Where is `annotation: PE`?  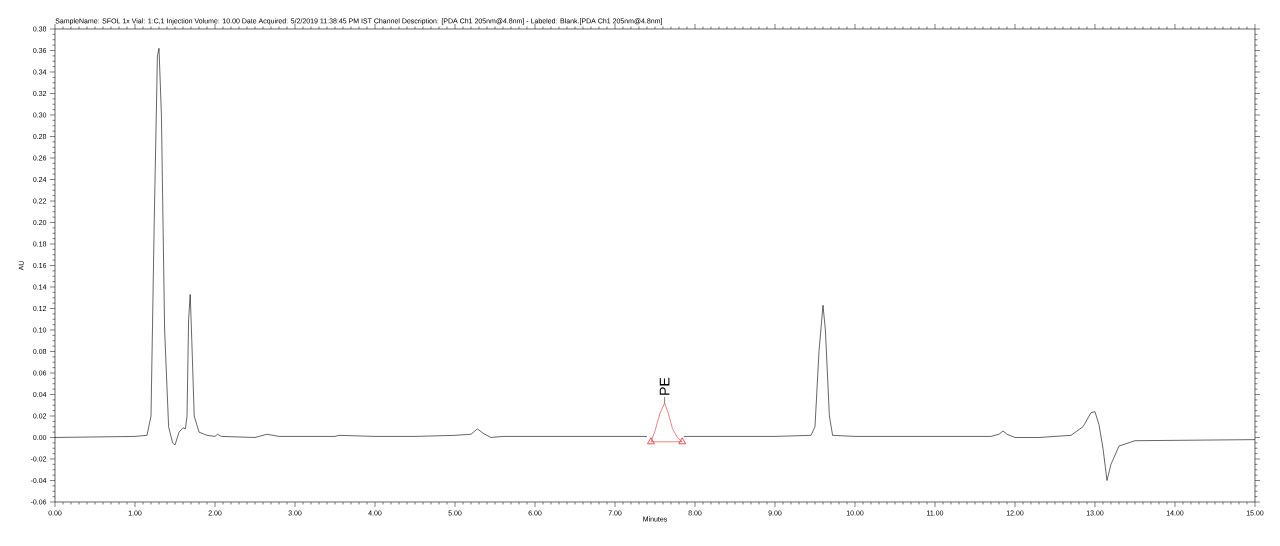
annotation: PE is located at coordinates (664, 386).